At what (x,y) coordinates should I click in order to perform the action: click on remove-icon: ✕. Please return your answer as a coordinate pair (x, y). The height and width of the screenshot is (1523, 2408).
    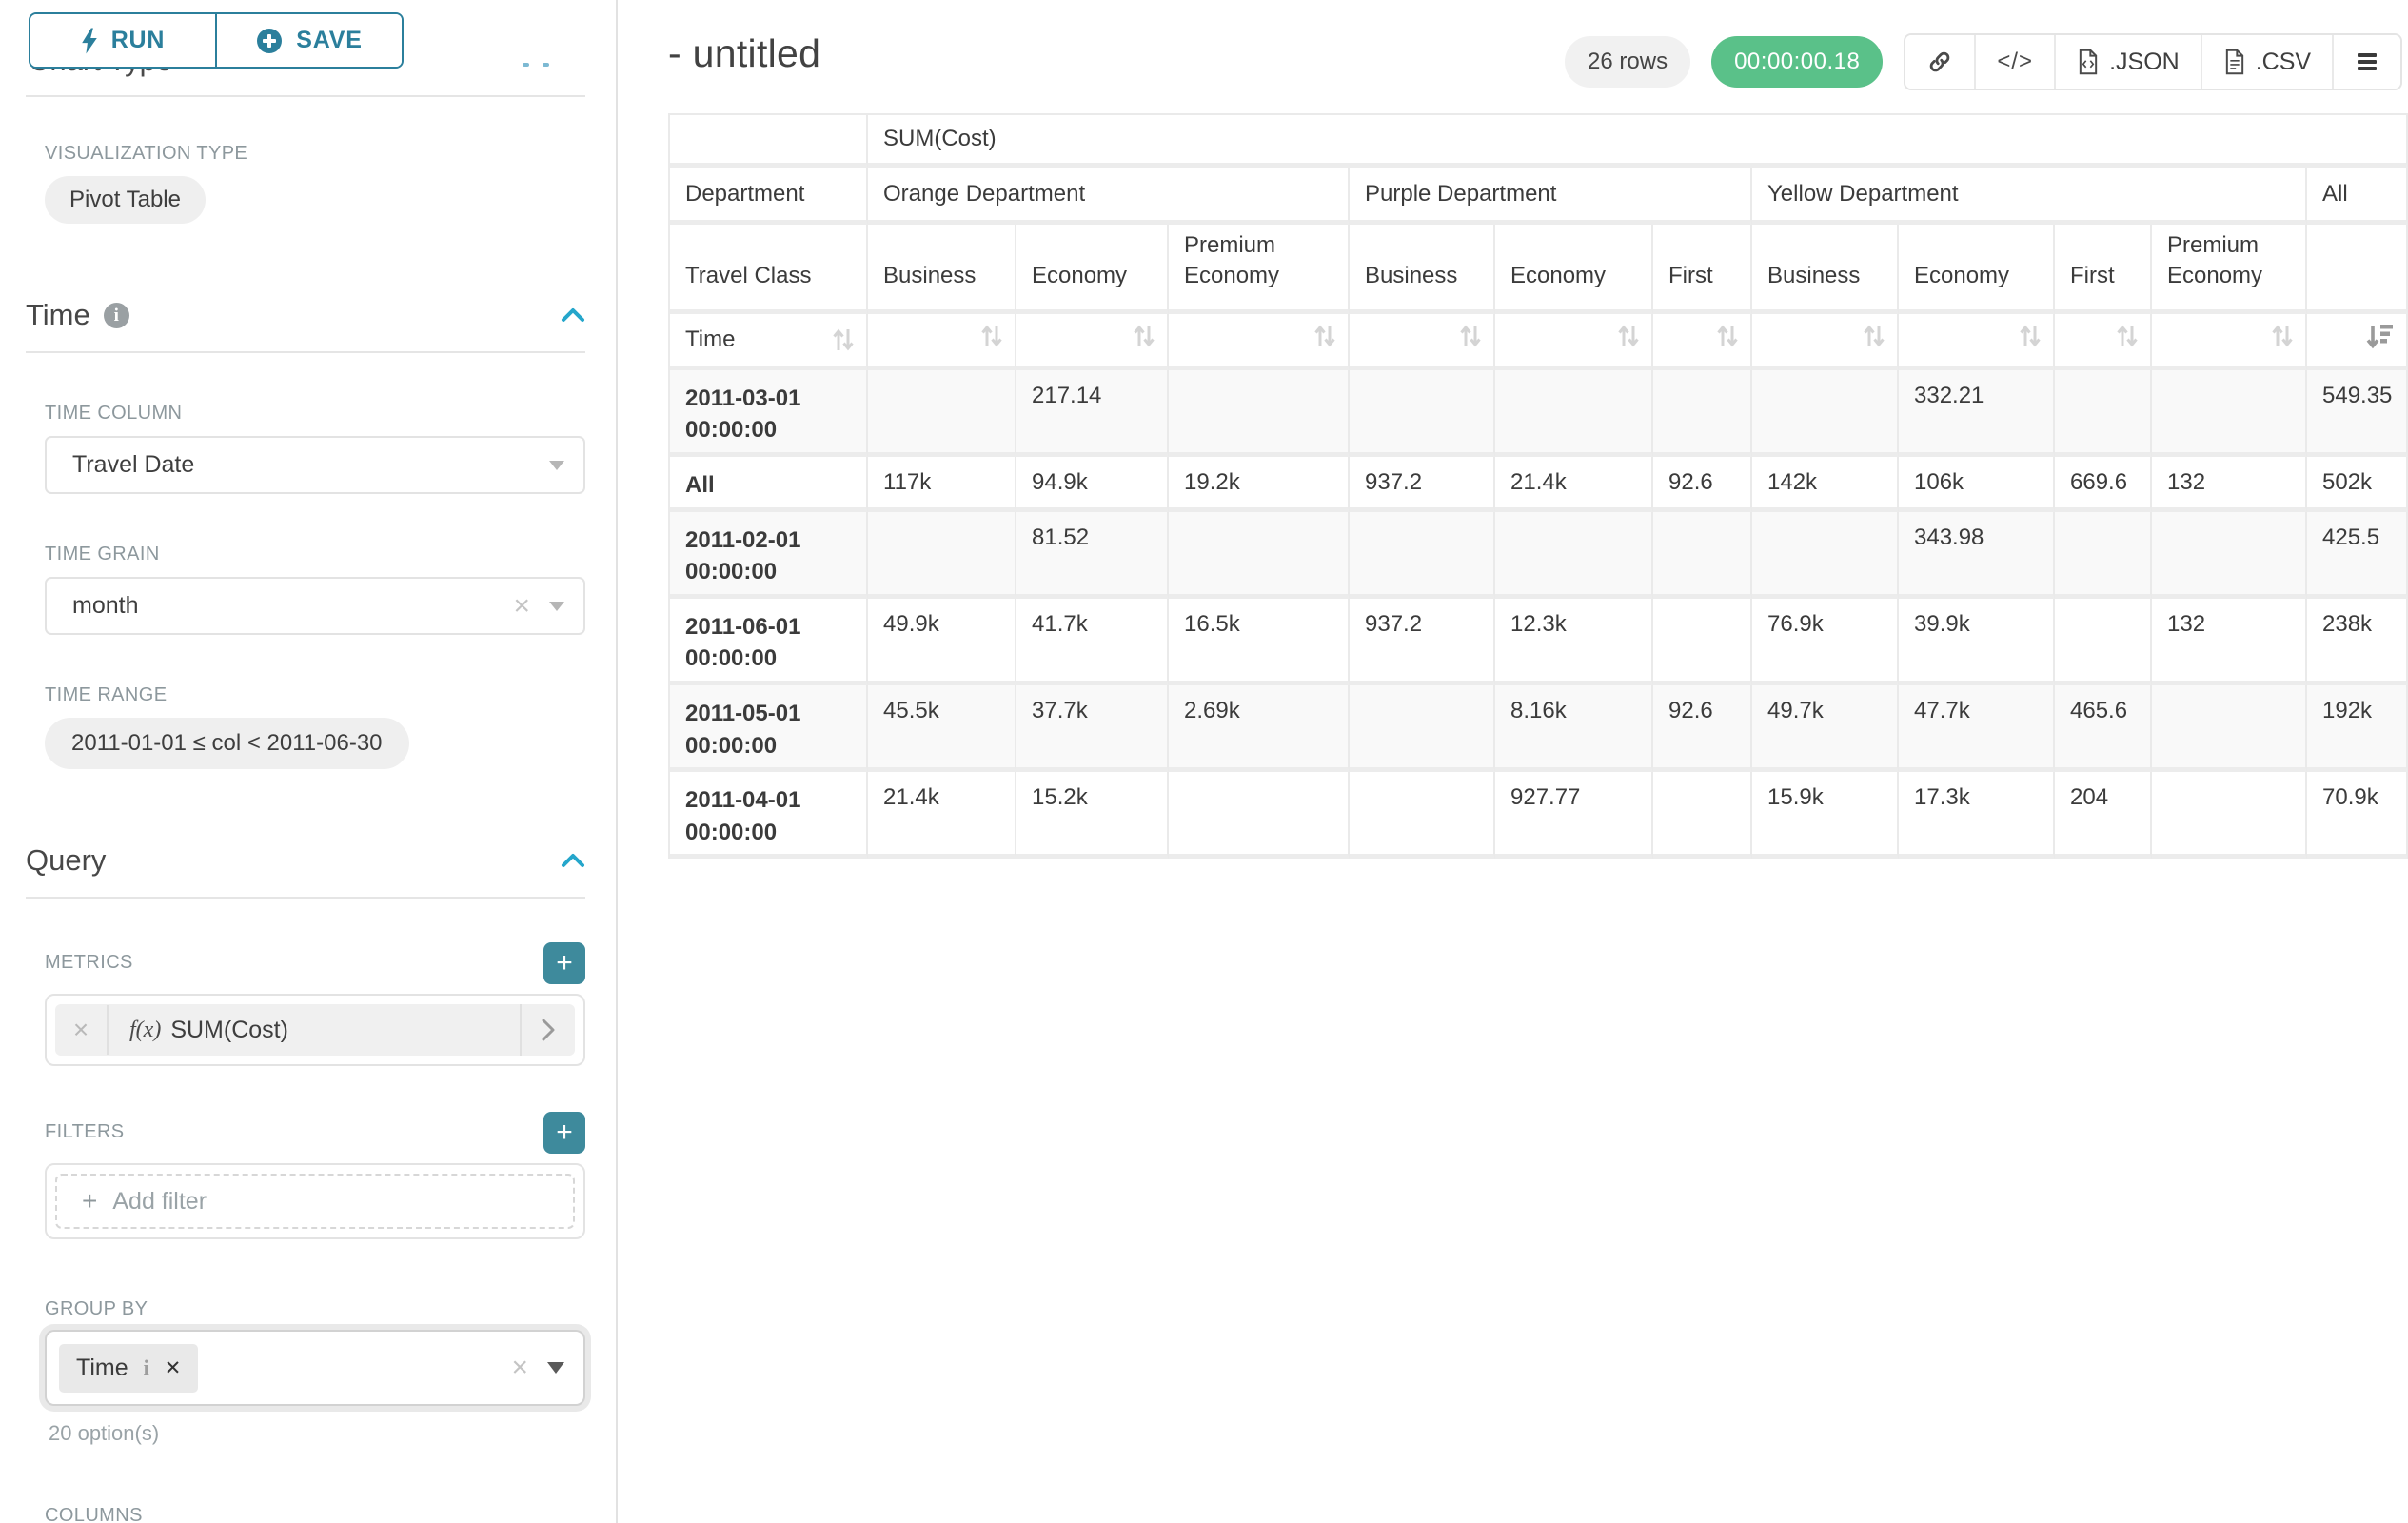
    Looking at the image, I should click on (173, 1368).